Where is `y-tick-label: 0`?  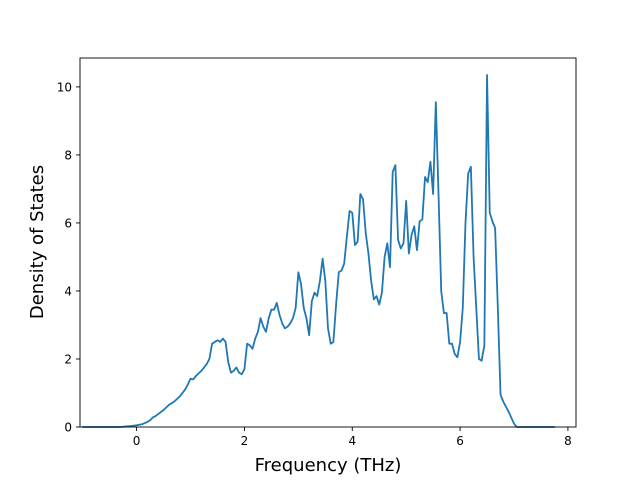 y-tick-label: 0 is located at coordinates (68, 428).